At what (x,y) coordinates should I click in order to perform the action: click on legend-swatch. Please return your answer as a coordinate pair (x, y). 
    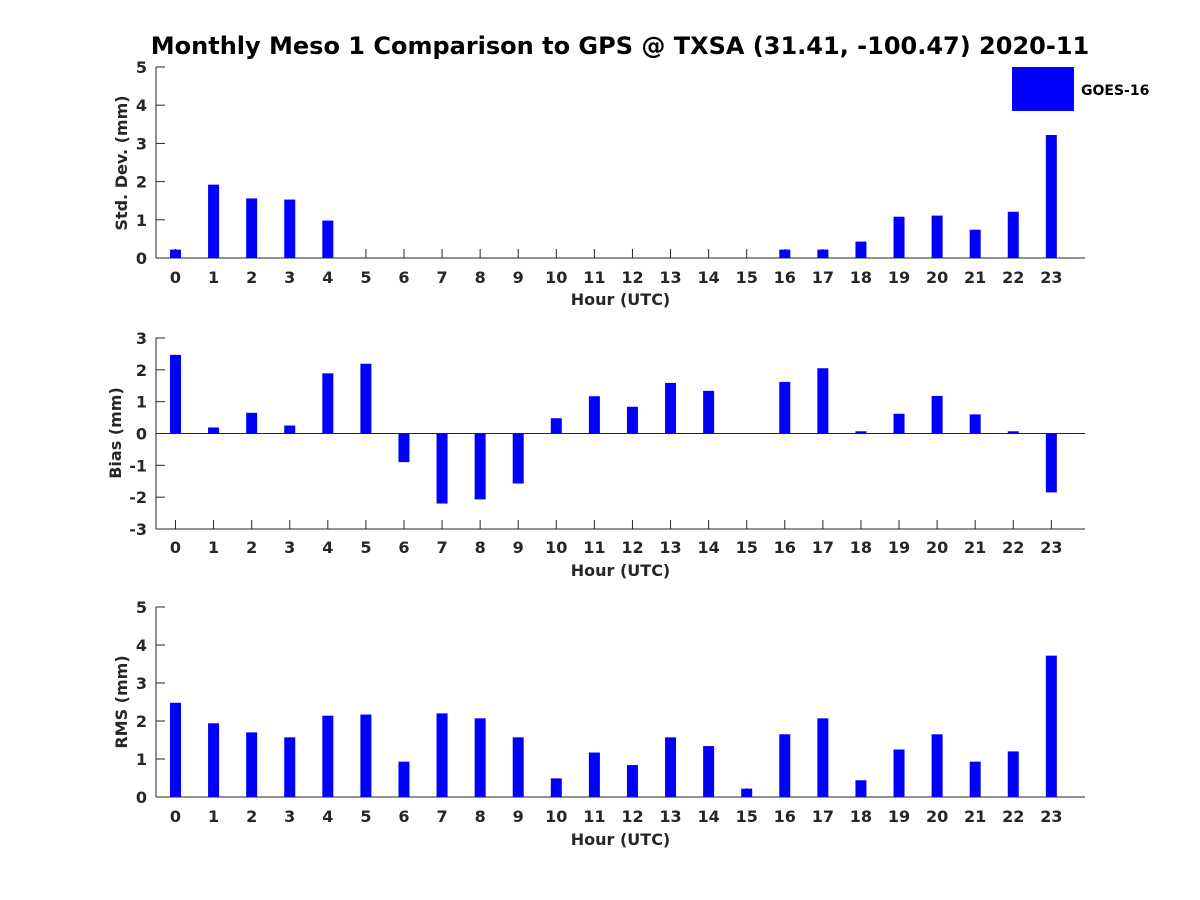
    Looking at the image, I should click on (1043, 89).